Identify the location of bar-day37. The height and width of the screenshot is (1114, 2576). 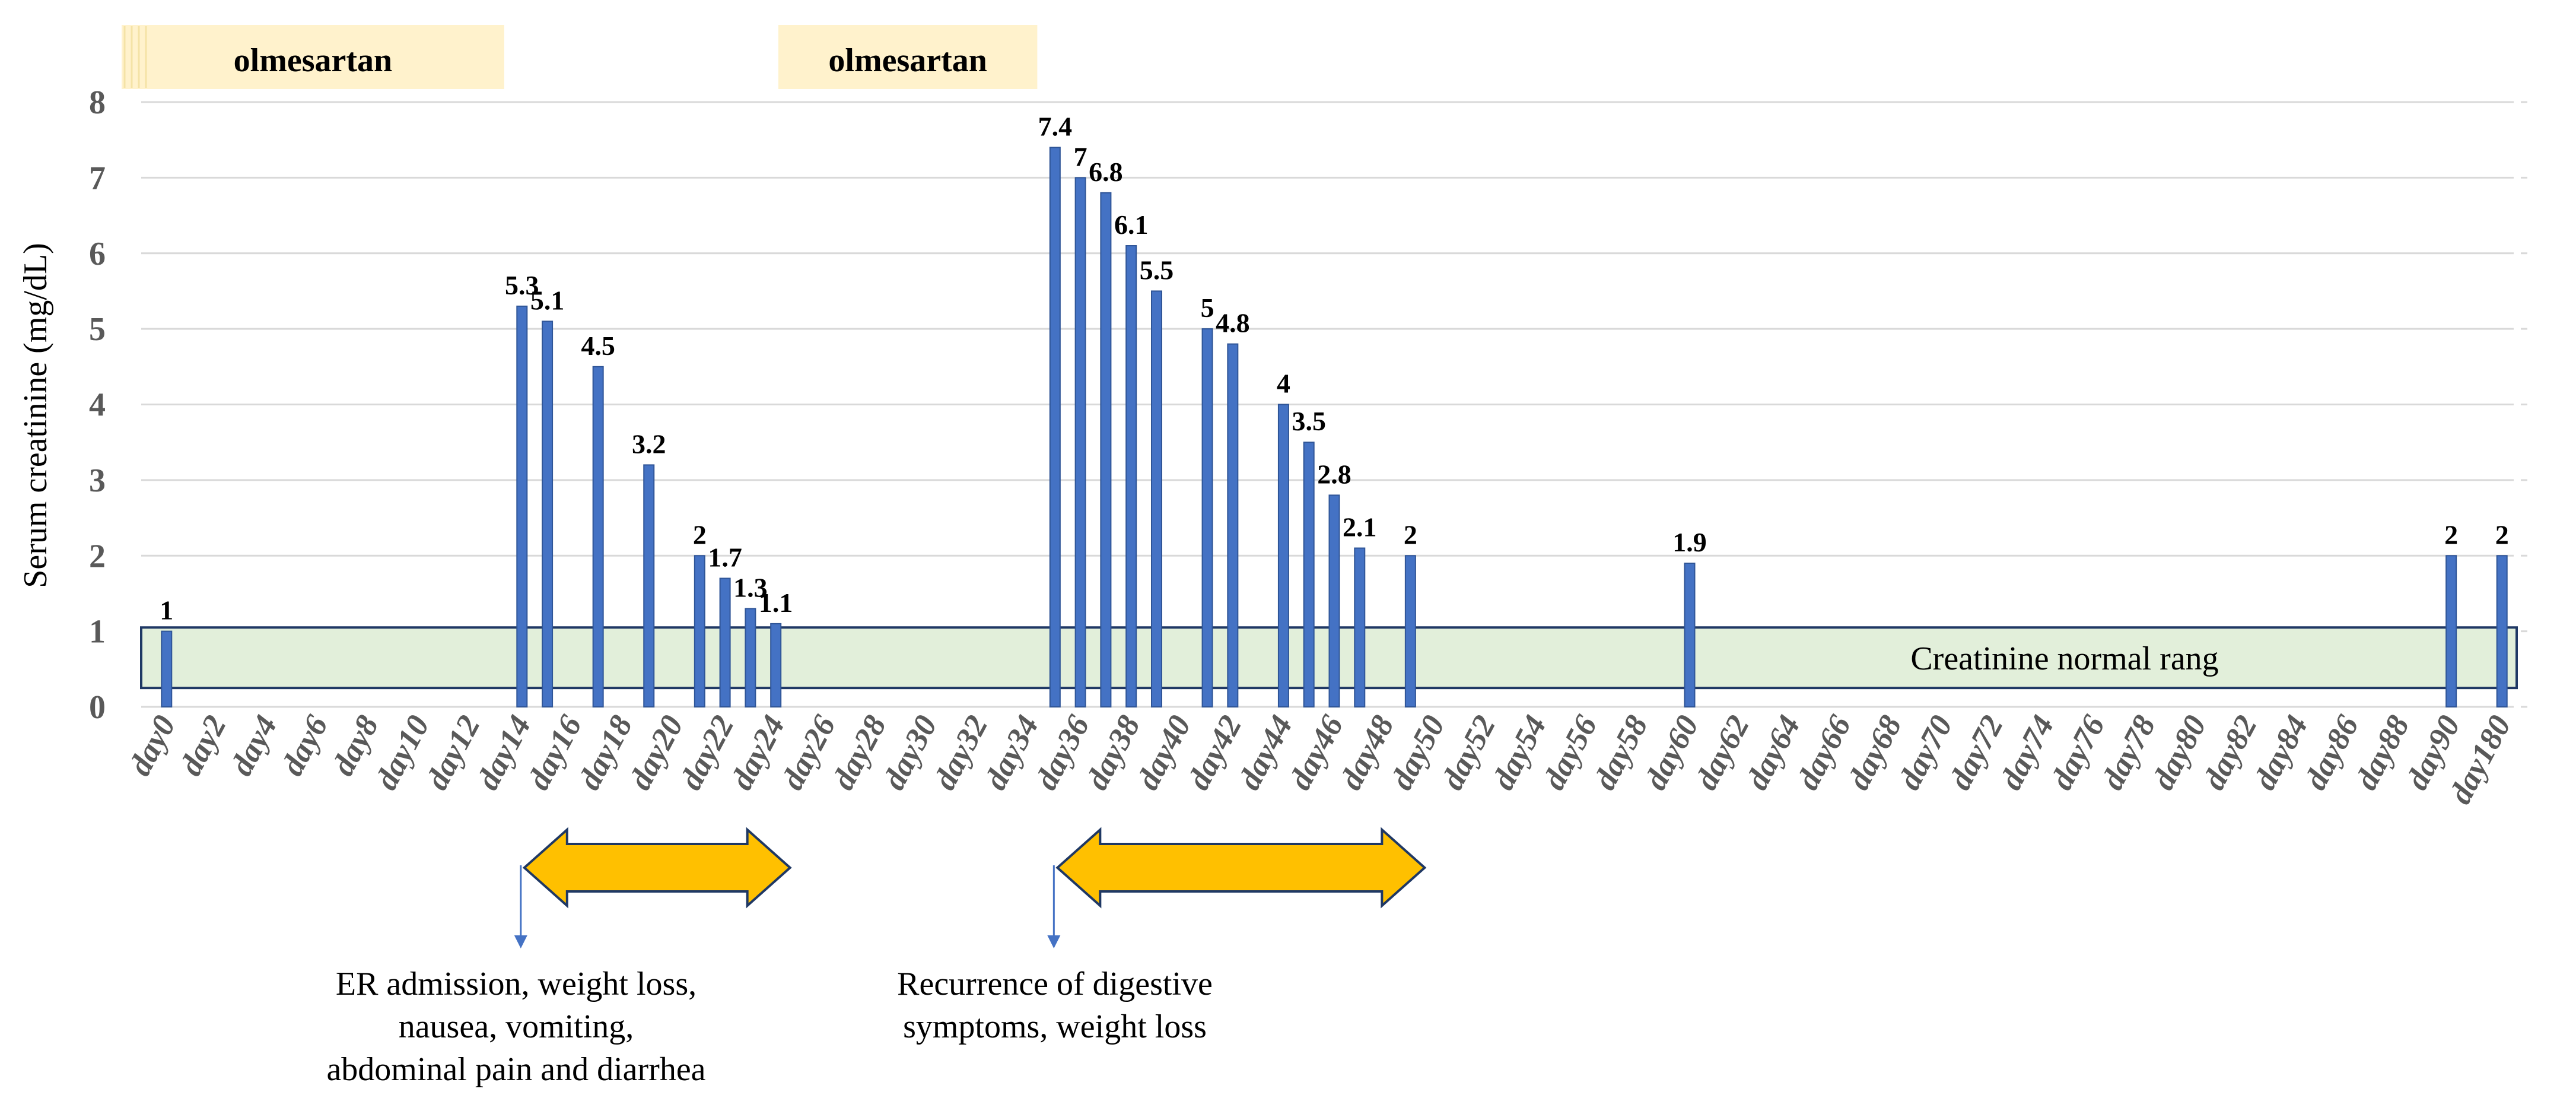
(1106, 450).